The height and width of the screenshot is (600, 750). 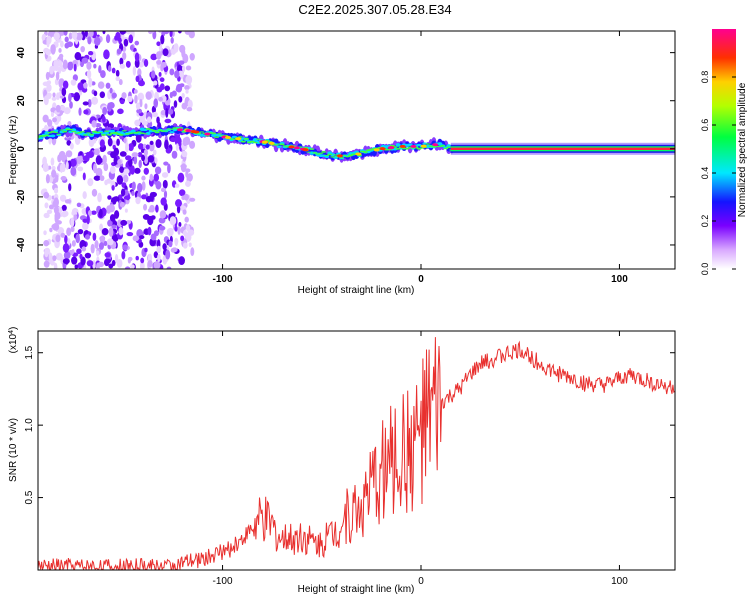 What do you see at coordinates (21, 149) in the screenshot?
I see `spectrogram-y-tick-label: 0` at bounding box center [21, 149].